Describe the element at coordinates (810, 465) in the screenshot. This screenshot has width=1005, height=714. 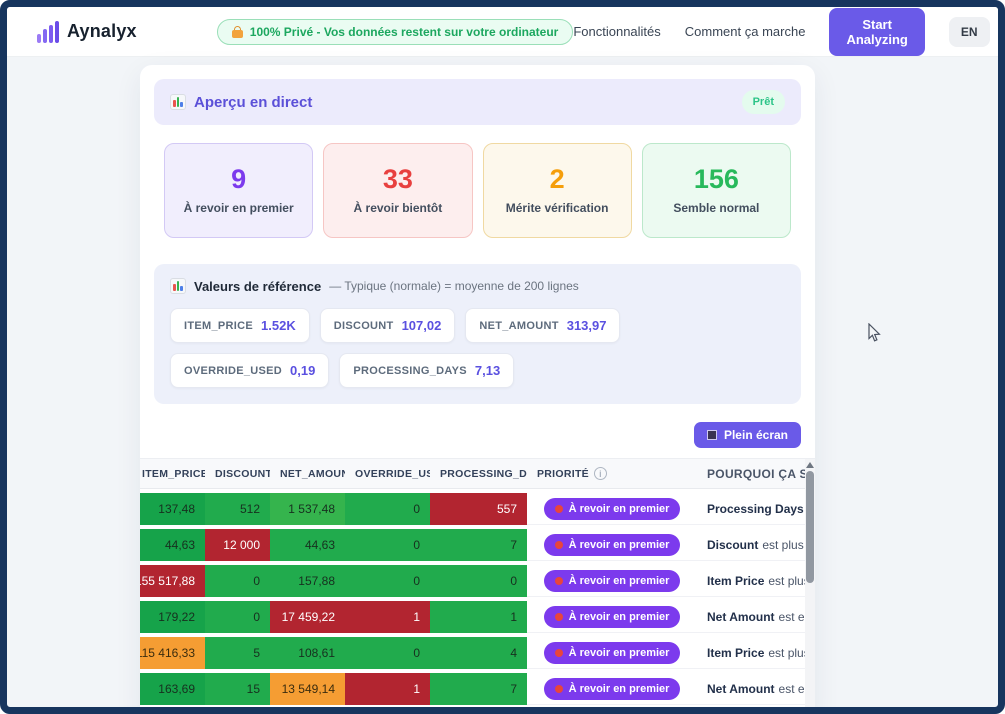
I see `scrollbar-up-arrow-icon` at that location.